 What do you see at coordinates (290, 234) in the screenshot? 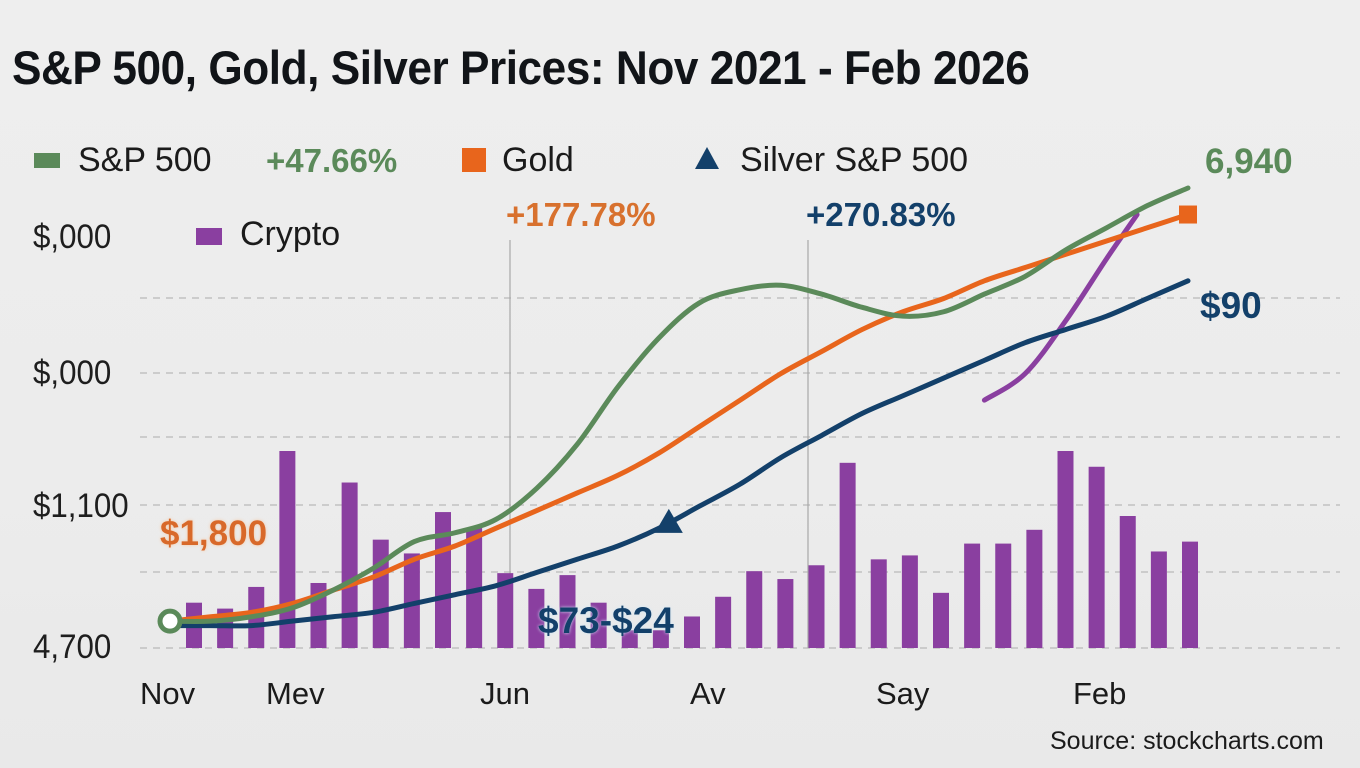
I see `legend-label-crypto: Crypto` at bounding box center [290, 234].